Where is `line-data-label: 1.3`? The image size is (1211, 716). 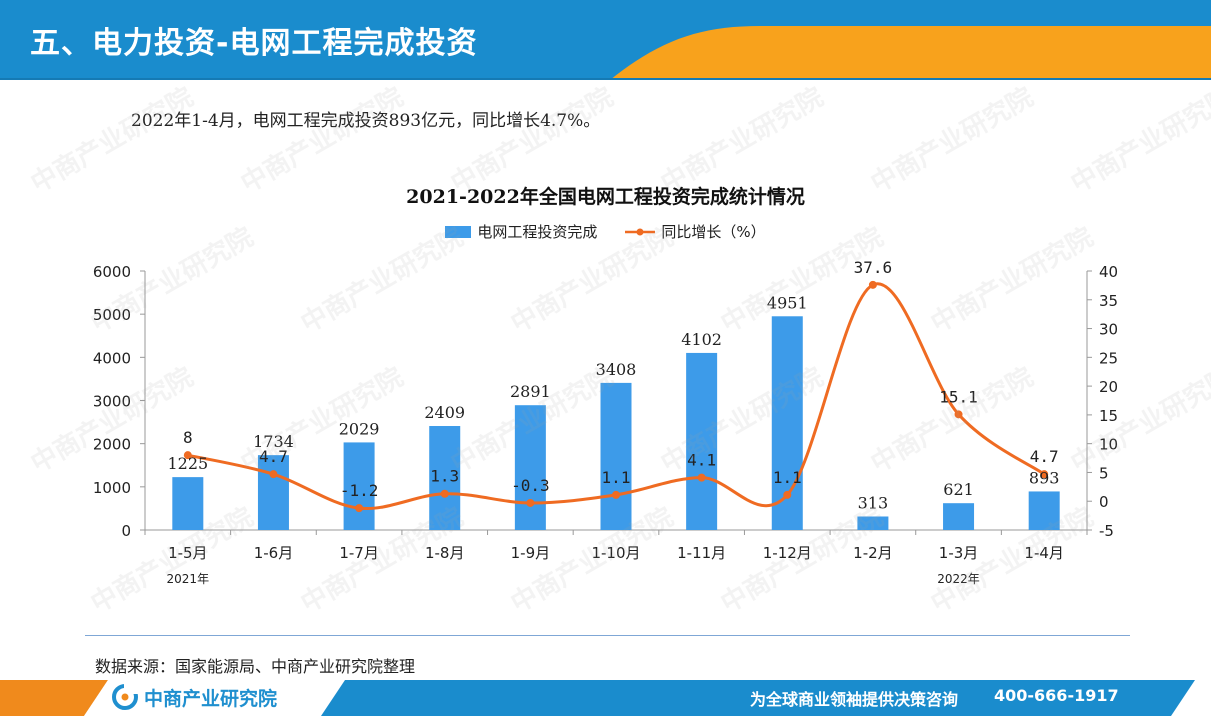
line-data-label: 1.3 is located at coordinates (444, 476).